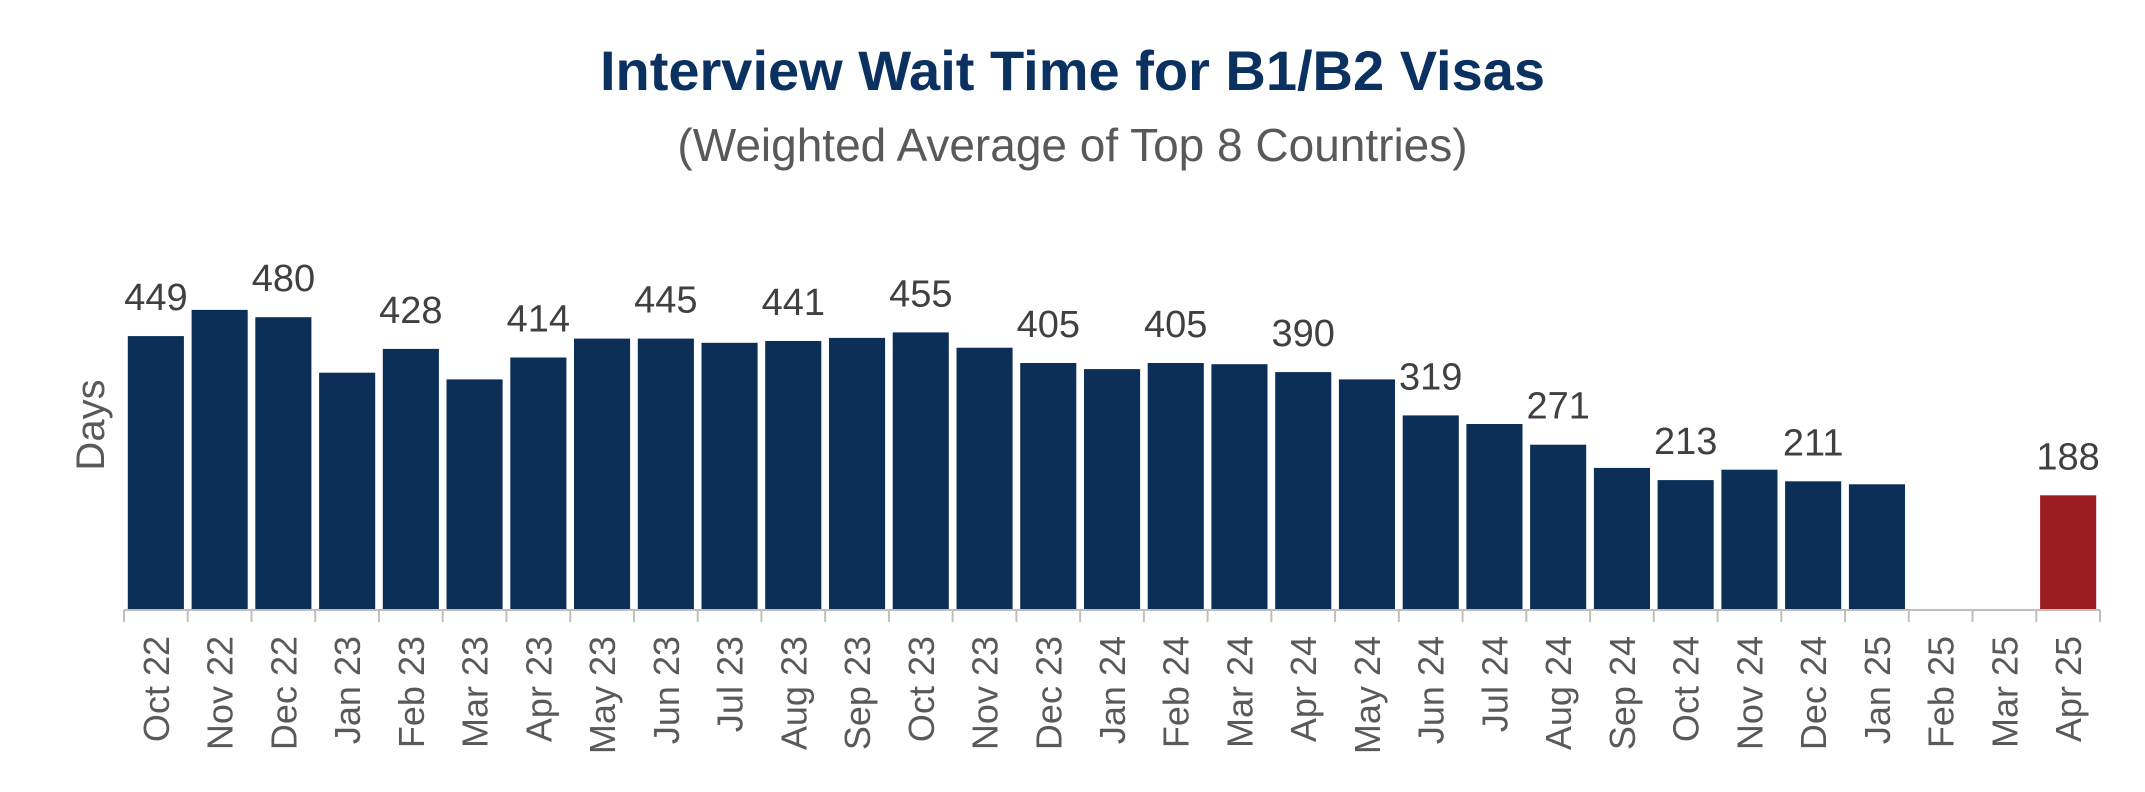  Describe the element at coordinates (538, 320) in the screenshot. I see `data-label: 414` at that location.